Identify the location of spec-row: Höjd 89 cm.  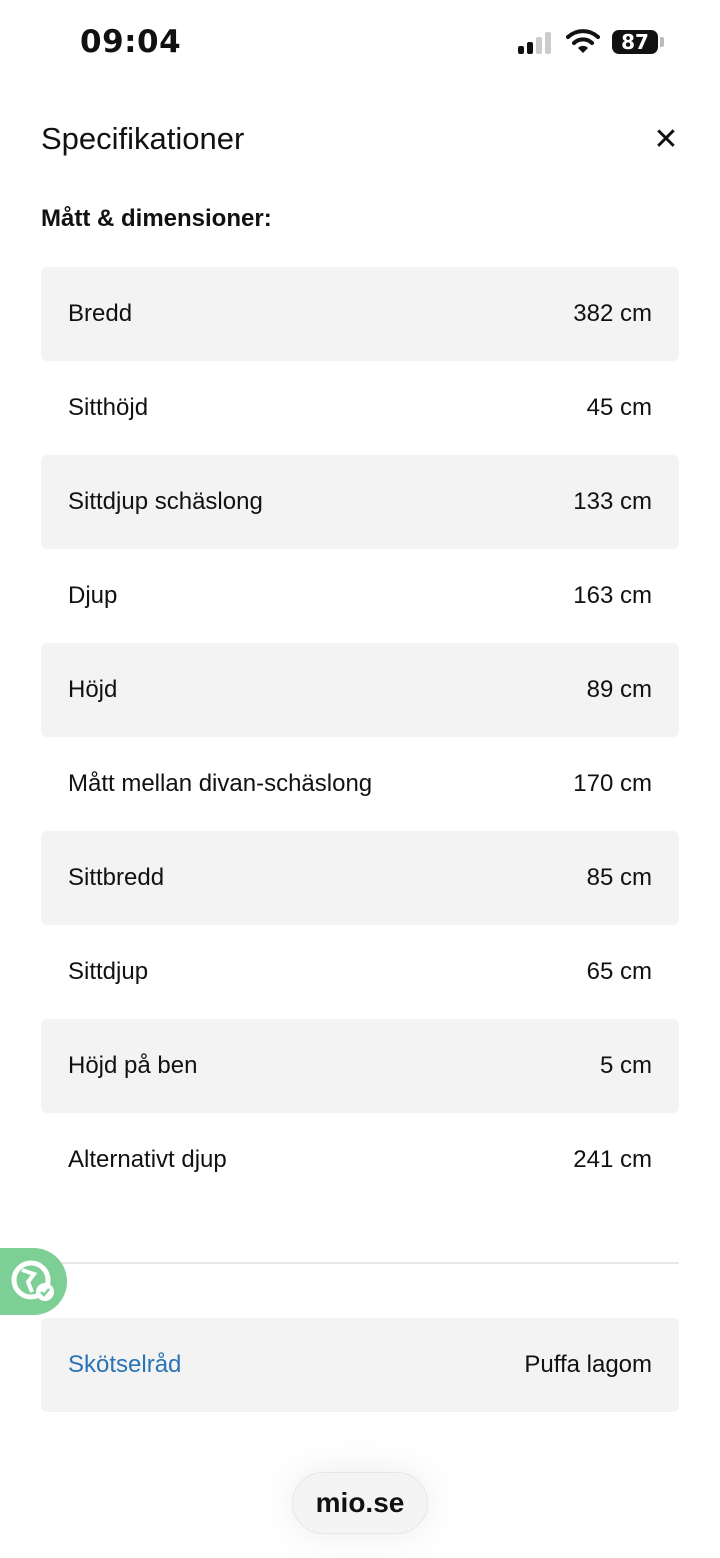
(360, 690).